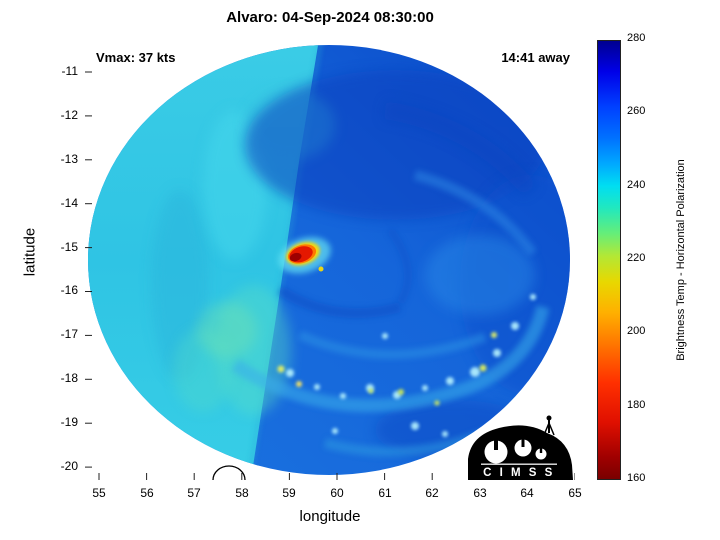  Describe the element at coordinates (99, 493) in the screenshot. I see `x-tick-label: 55` at that location.